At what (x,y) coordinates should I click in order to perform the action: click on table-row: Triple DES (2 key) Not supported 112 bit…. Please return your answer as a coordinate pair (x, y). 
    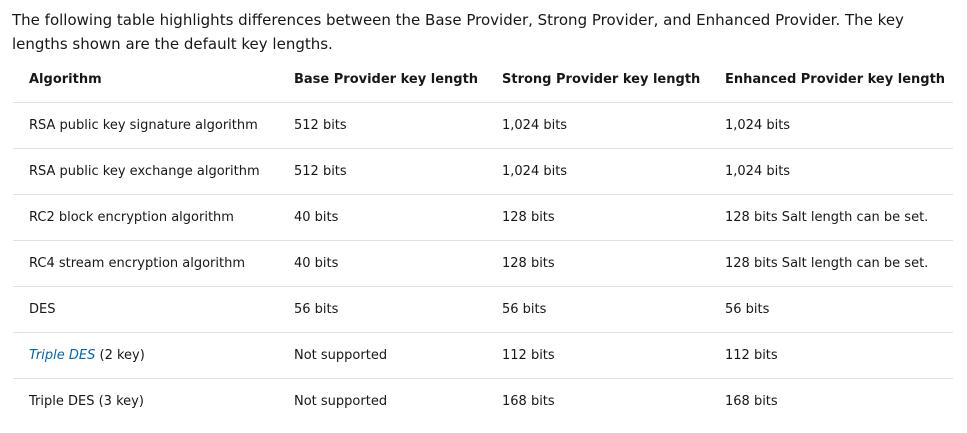
    Looking at the image, I should click on (483, 355).